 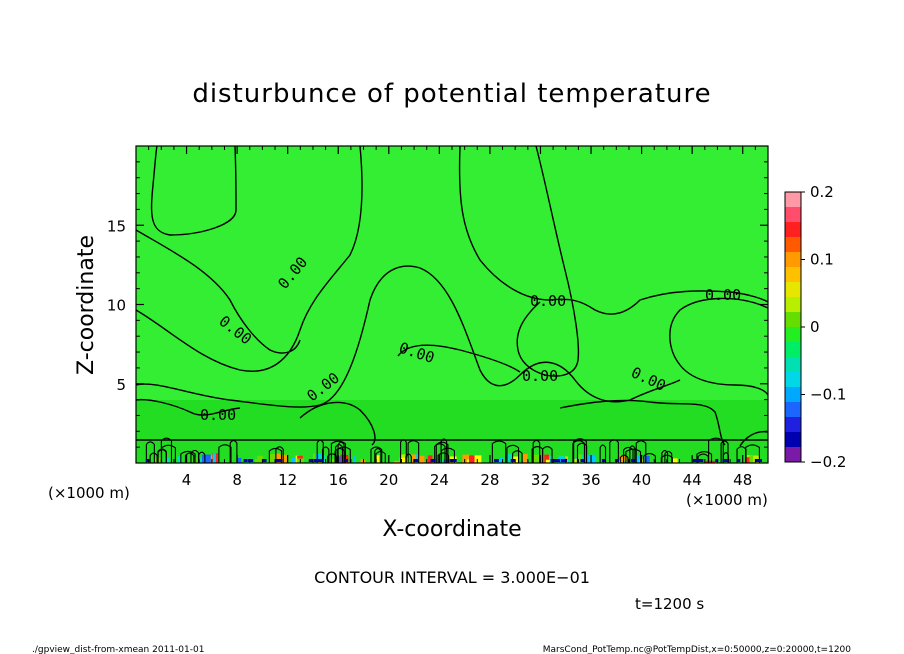 What do you see at coordinates (692, 480) in the screenshot?
I see `x-tick-label: 44` at bounding box center [692, 480].